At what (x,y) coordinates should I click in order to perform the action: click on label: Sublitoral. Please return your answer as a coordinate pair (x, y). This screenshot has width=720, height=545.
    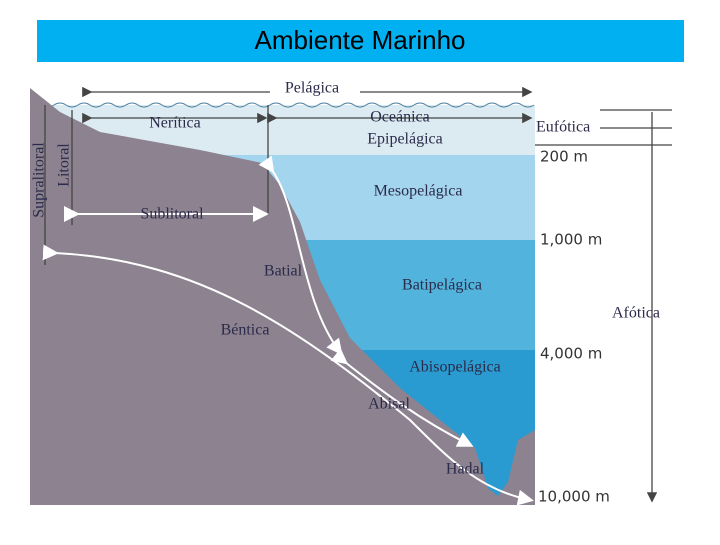
    Looking at the image, I should click on (172, 214).